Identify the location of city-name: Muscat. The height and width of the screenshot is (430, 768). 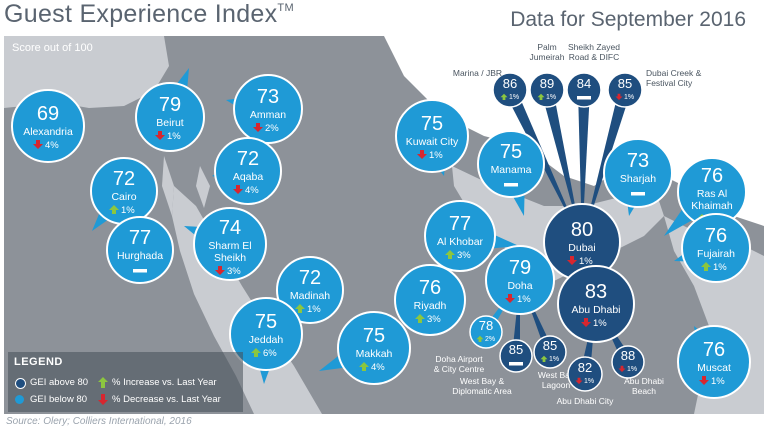
(714, 368).